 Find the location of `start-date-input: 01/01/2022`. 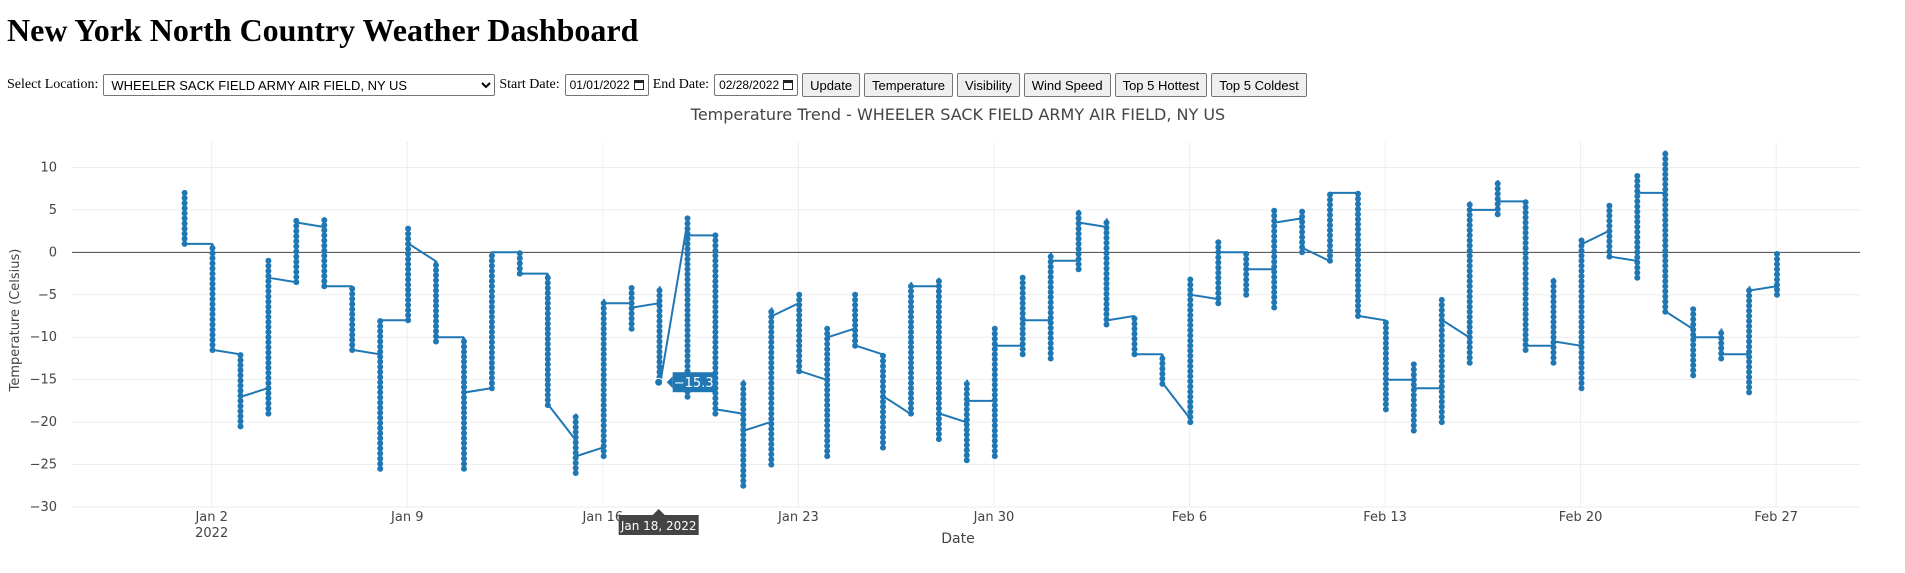

start-date-input: 01/01/2022 is located at coordinates (606, 85).